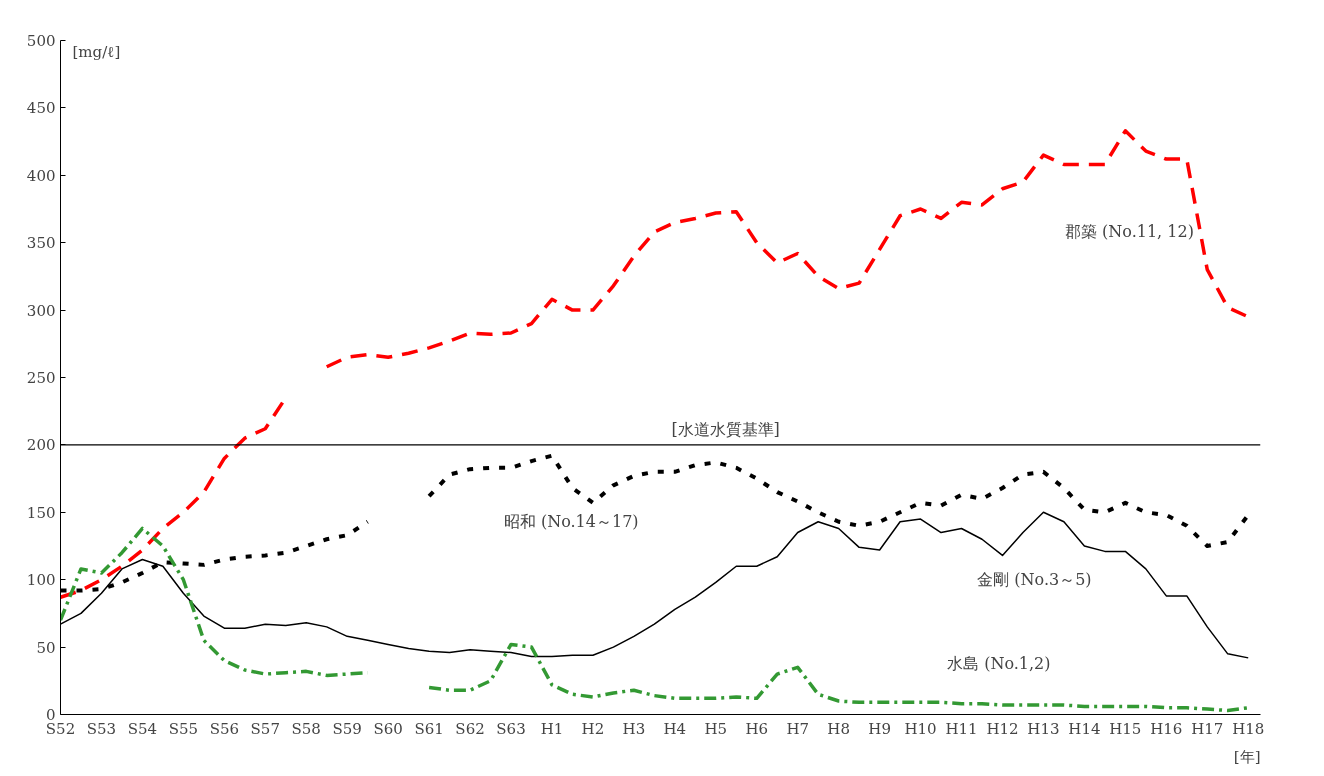  Describe the element at coordinates (41, 580) in the screenshot. I see `y-tick-label: 100` at that location.